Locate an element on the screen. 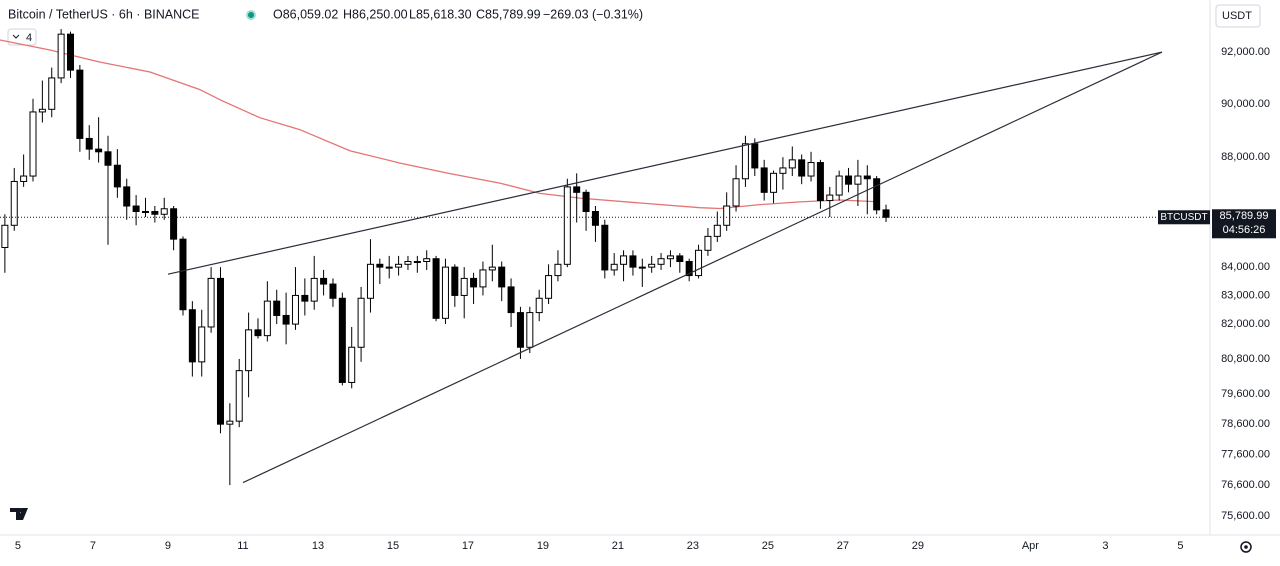 The height and width of the screenshot is (566, 1280). y-tick-label: 78,600.00 is located at coordinates (1245, 424).